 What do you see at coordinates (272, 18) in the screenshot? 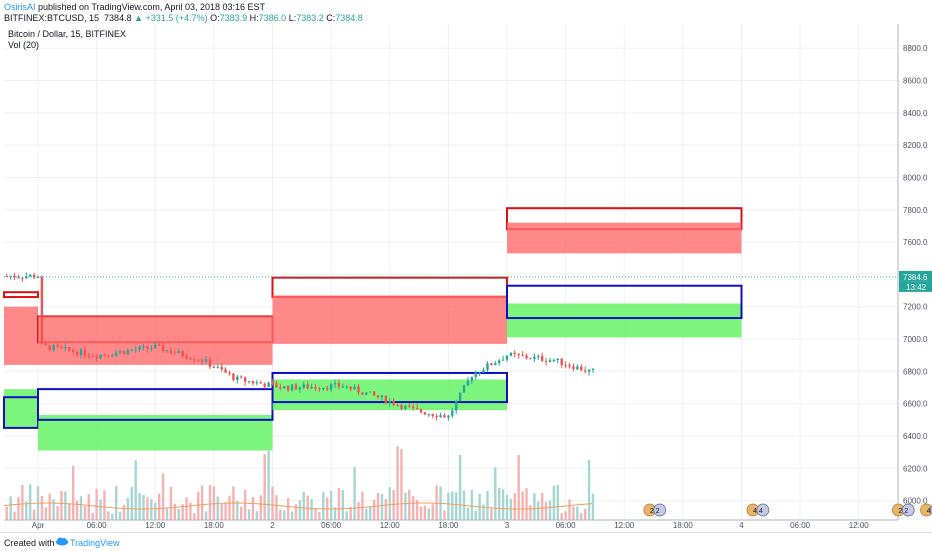
I see `high-value: 7386.0` at bounding box center [272, 18].